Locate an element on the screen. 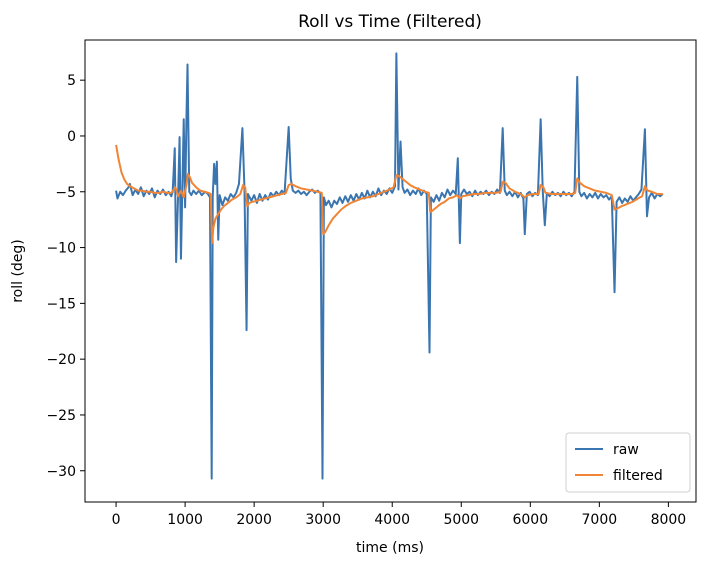 The width and height of the screenshot is (710, 562). y-tick-label: −20 is located at coordinates (61, 360).